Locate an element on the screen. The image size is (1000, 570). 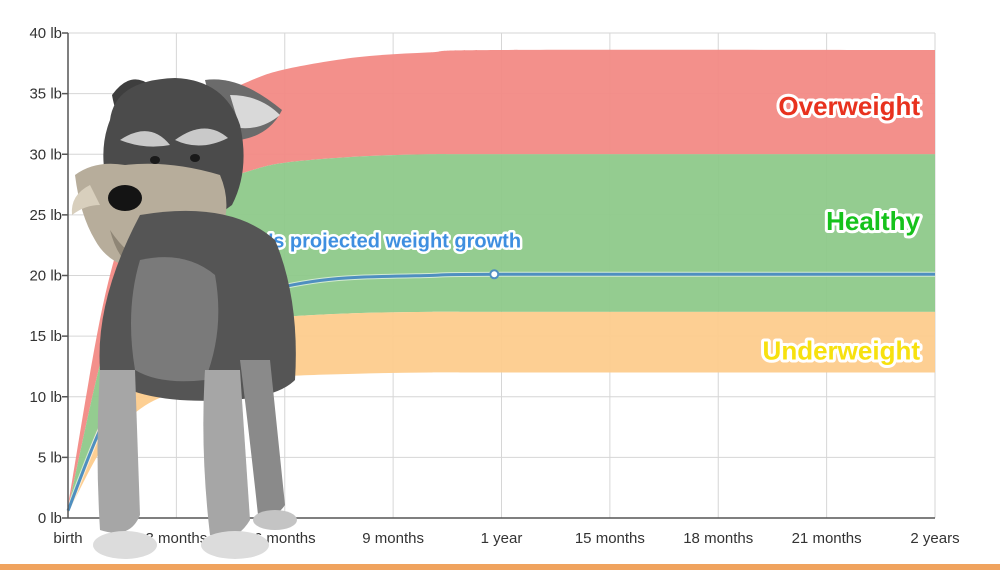
x-tick-label: 9 months is located at coordinates (393, 538).